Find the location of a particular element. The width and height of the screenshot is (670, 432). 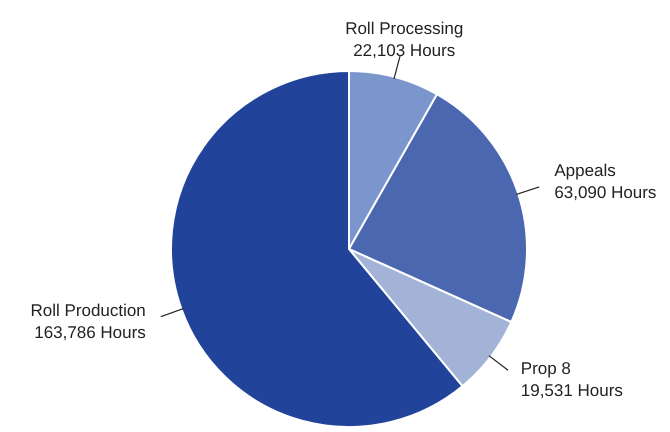

slice-label: Roll Processing is located at coordinates (404, 28).